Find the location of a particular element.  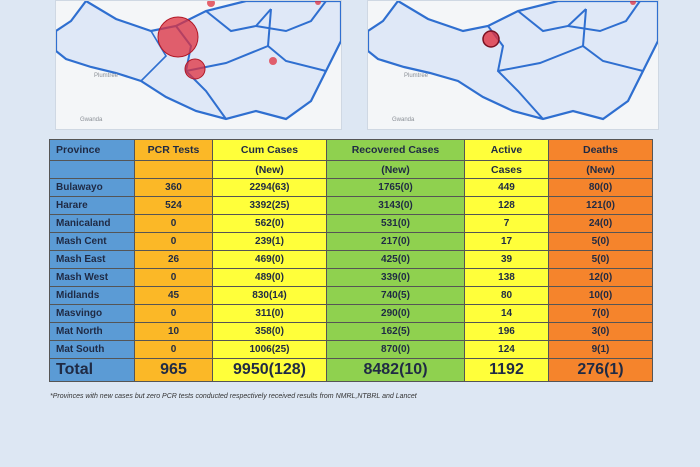

header-pcr-tests: PCR Tests is located at coordinates (173, 150).